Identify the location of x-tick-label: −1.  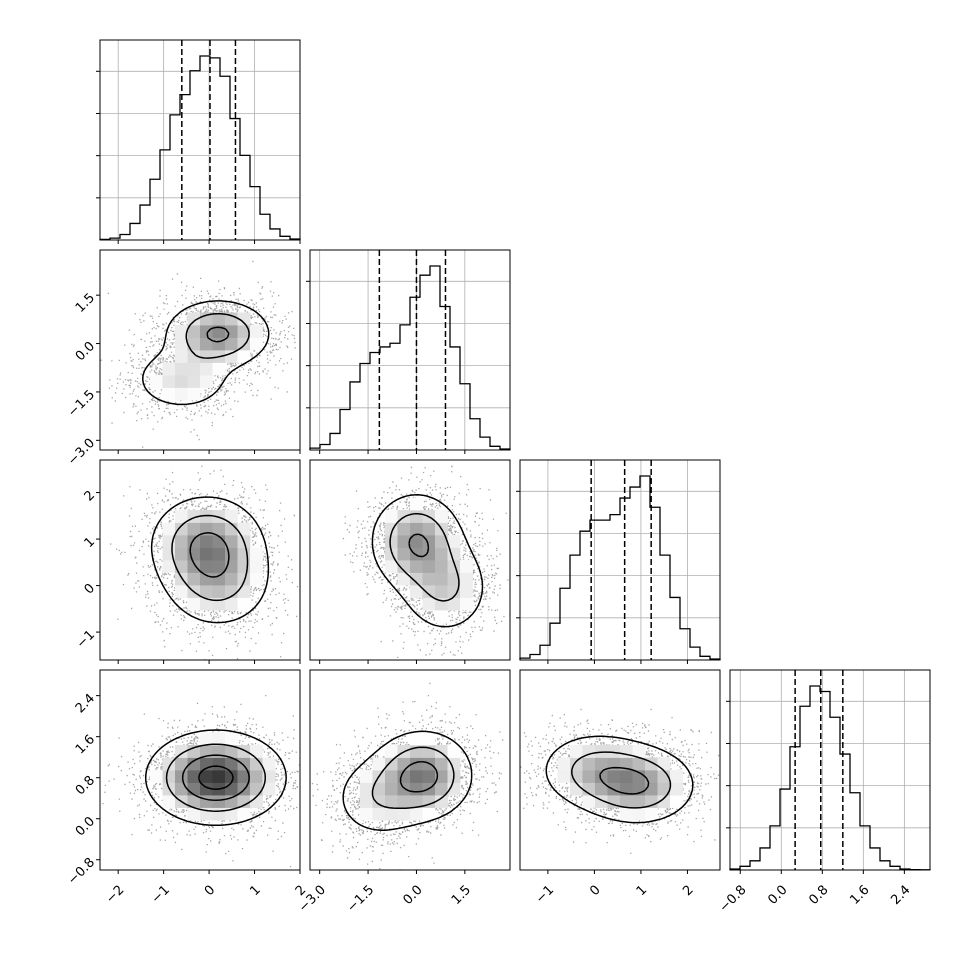
(161, 895).